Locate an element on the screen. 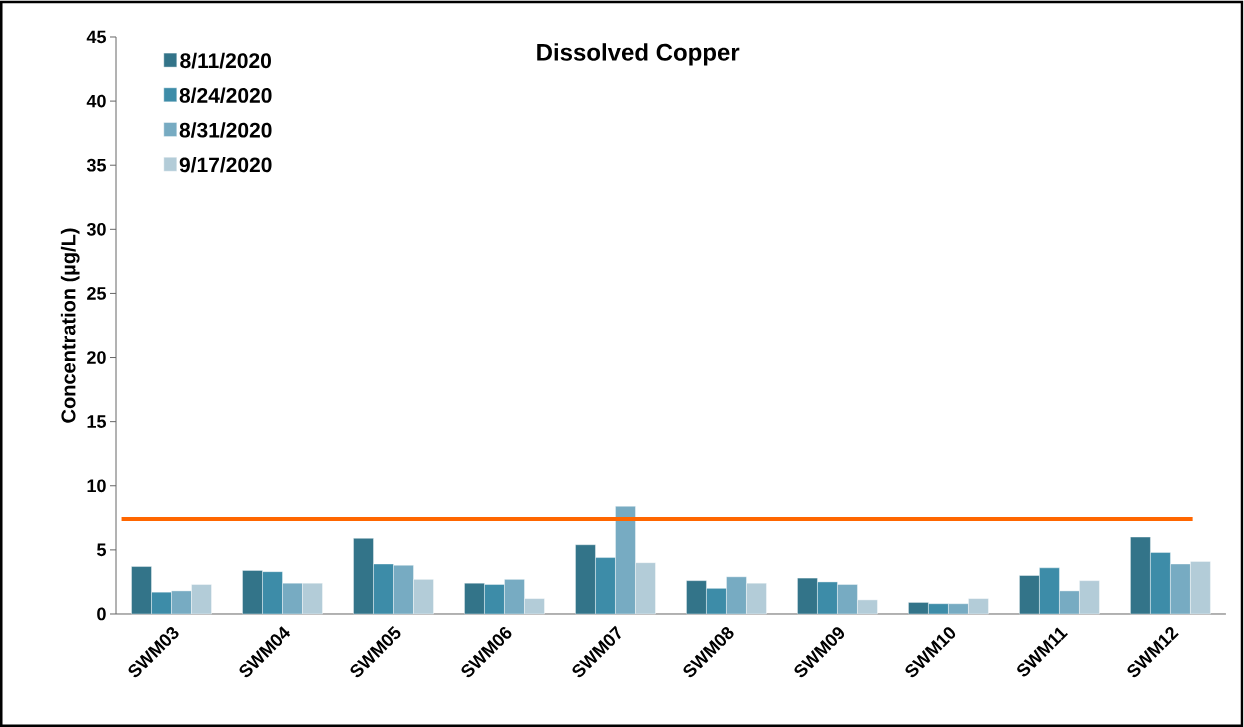 The width and height of the screenshot is (1244, 727). y-tick-label: 10 is located at coordinates (96, 486).